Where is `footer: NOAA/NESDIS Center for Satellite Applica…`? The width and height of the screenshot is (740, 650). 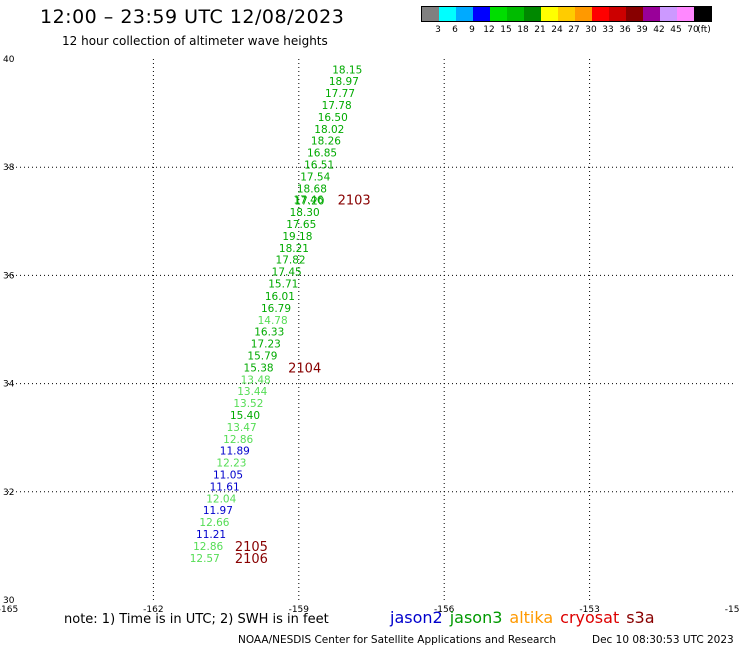 footer: NOAA/NESDIS Center for Satellite Applica… is located at coordinates (486, 640).